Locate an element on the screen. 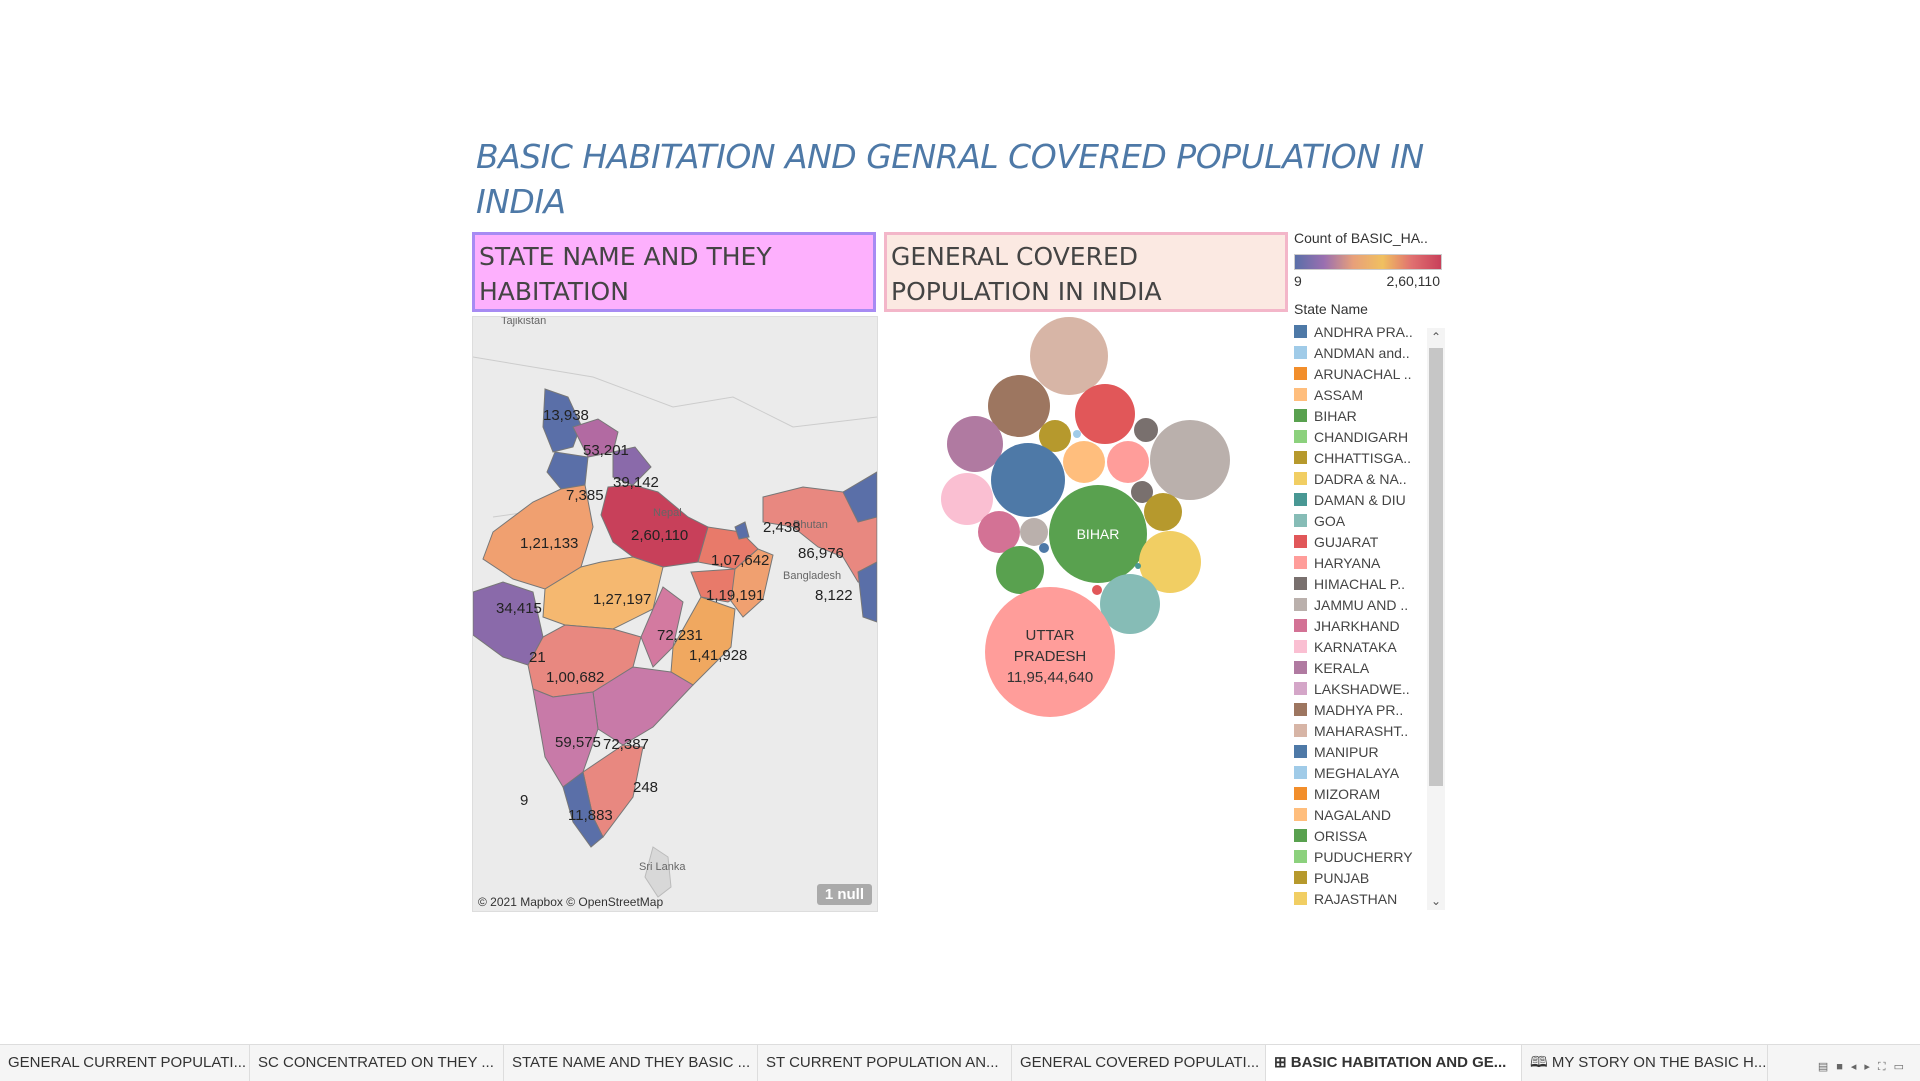  bubble-jharkhand is located at coordinates (999, 532).